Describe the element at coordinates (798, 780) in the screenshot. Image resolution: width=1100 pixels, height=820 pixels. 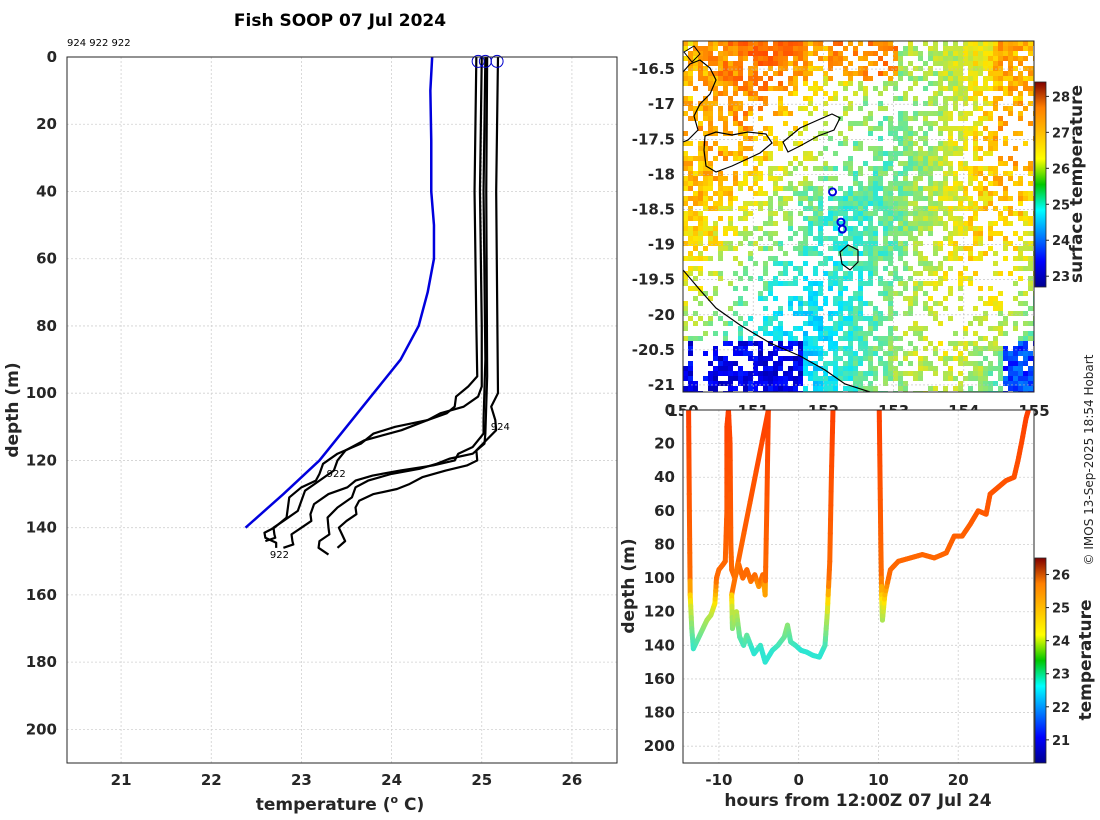
I see `timeseries-x-tick-label: 0` at that location.